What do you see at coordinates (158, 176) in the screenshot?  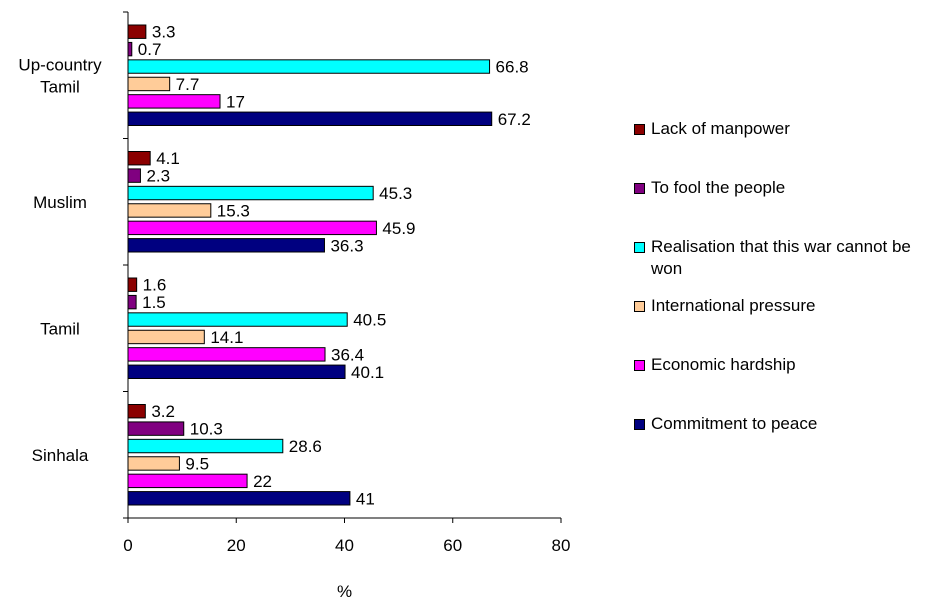 I see `data-label: 2.3` at bounding box center [158, 176].